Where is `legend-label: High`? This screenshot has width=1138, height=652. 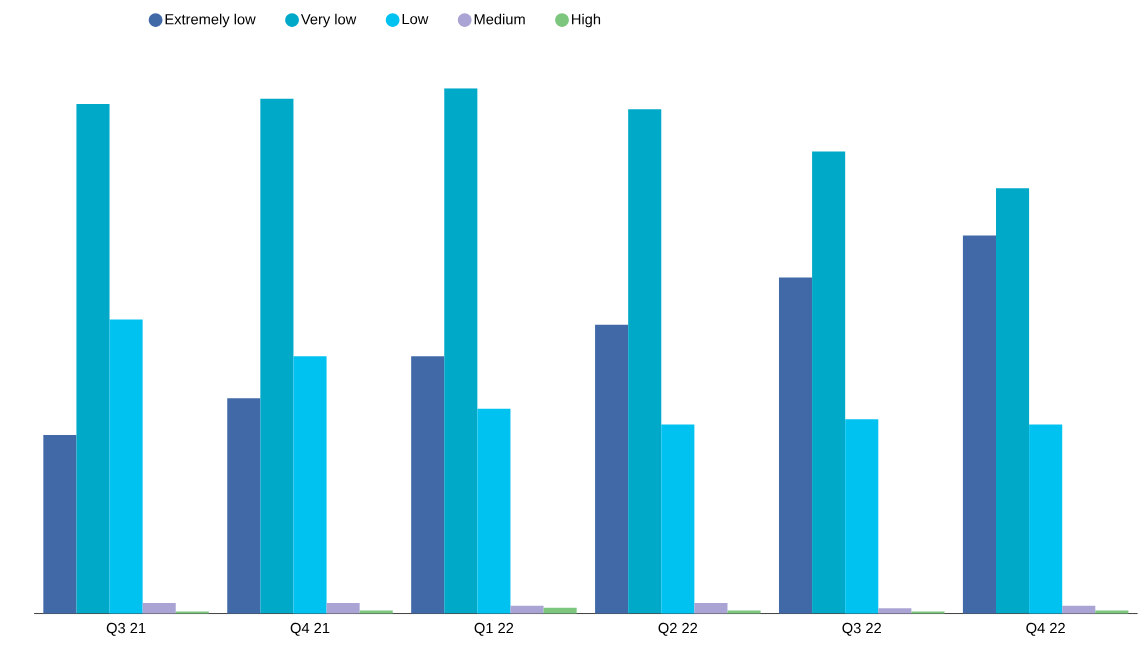
legend-label: High is located at coordinates (586, 20).